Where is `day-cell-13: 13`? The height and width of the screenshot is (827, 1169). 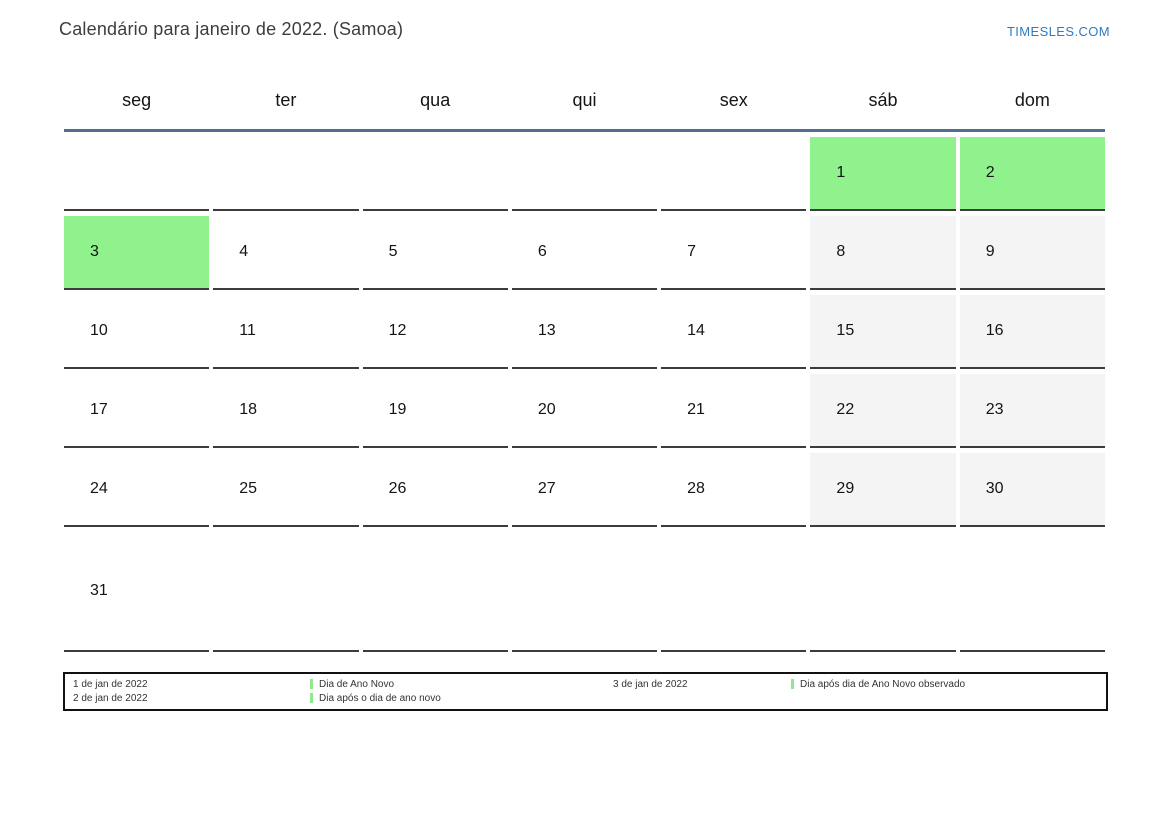 day-cell-13: 13 is located at coordinates (584, 332).